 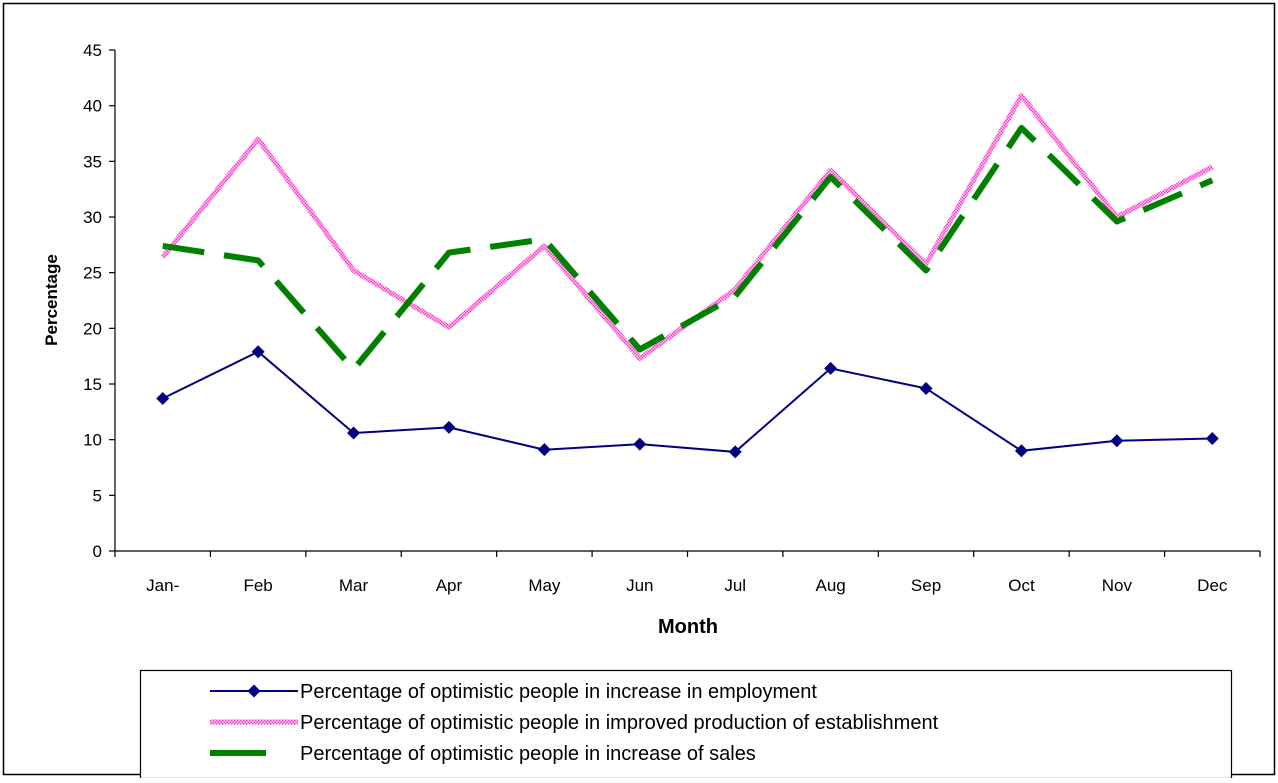 I want to click on y-tick-label: 30, so click(x=92, y=217).